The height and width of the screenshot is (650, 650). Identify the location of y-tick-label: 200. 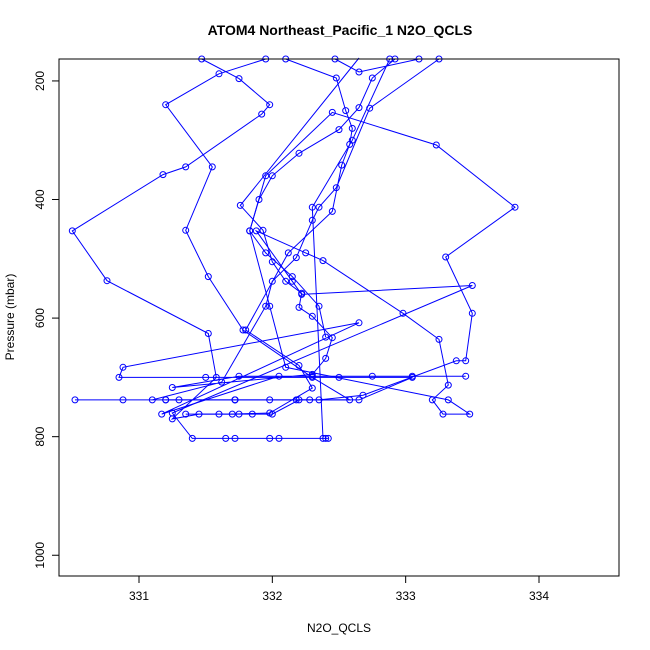
(40, 81).